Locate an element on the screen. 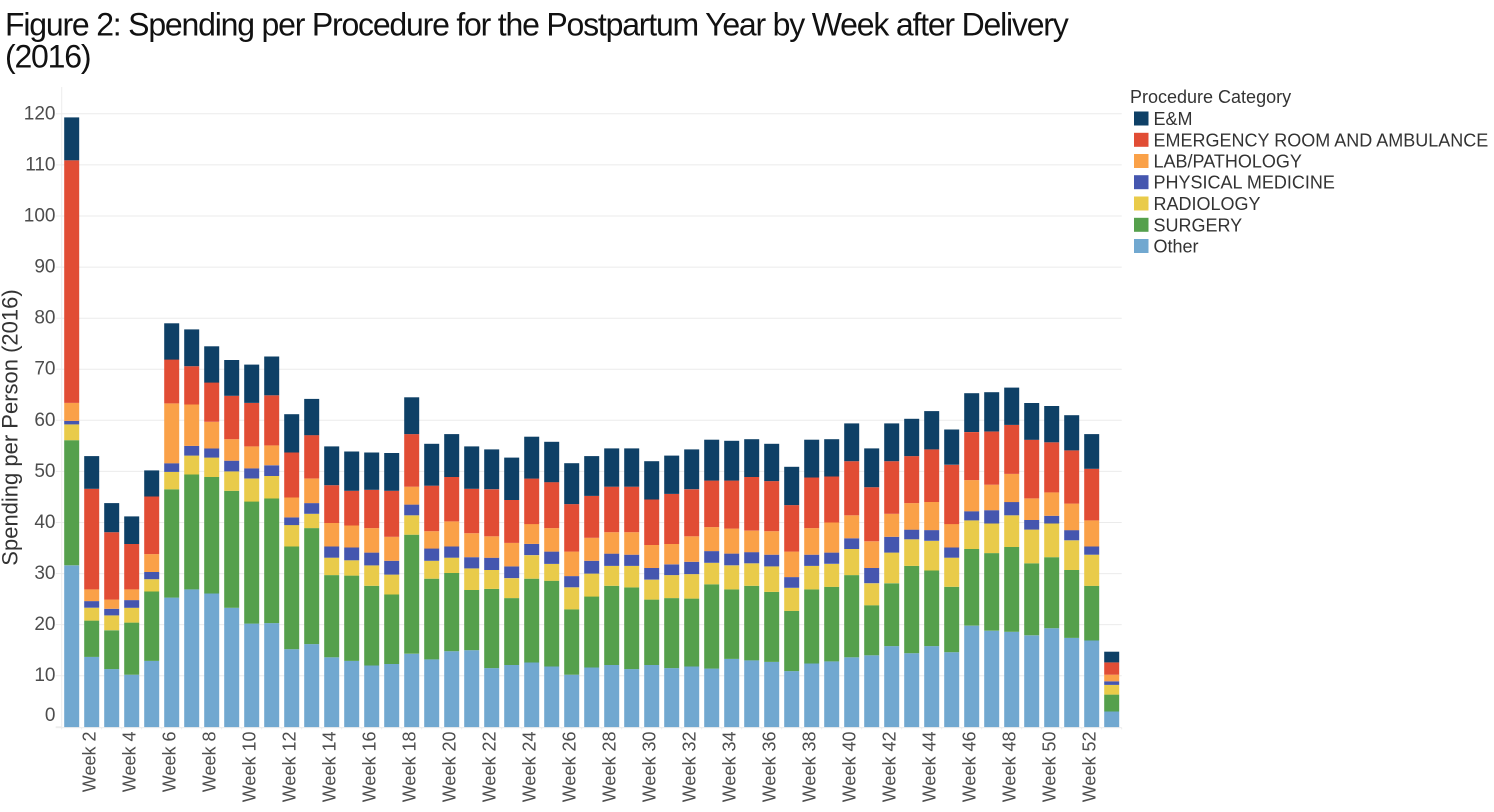  svg-text: Week 12 is located at coordinates (290, 767).